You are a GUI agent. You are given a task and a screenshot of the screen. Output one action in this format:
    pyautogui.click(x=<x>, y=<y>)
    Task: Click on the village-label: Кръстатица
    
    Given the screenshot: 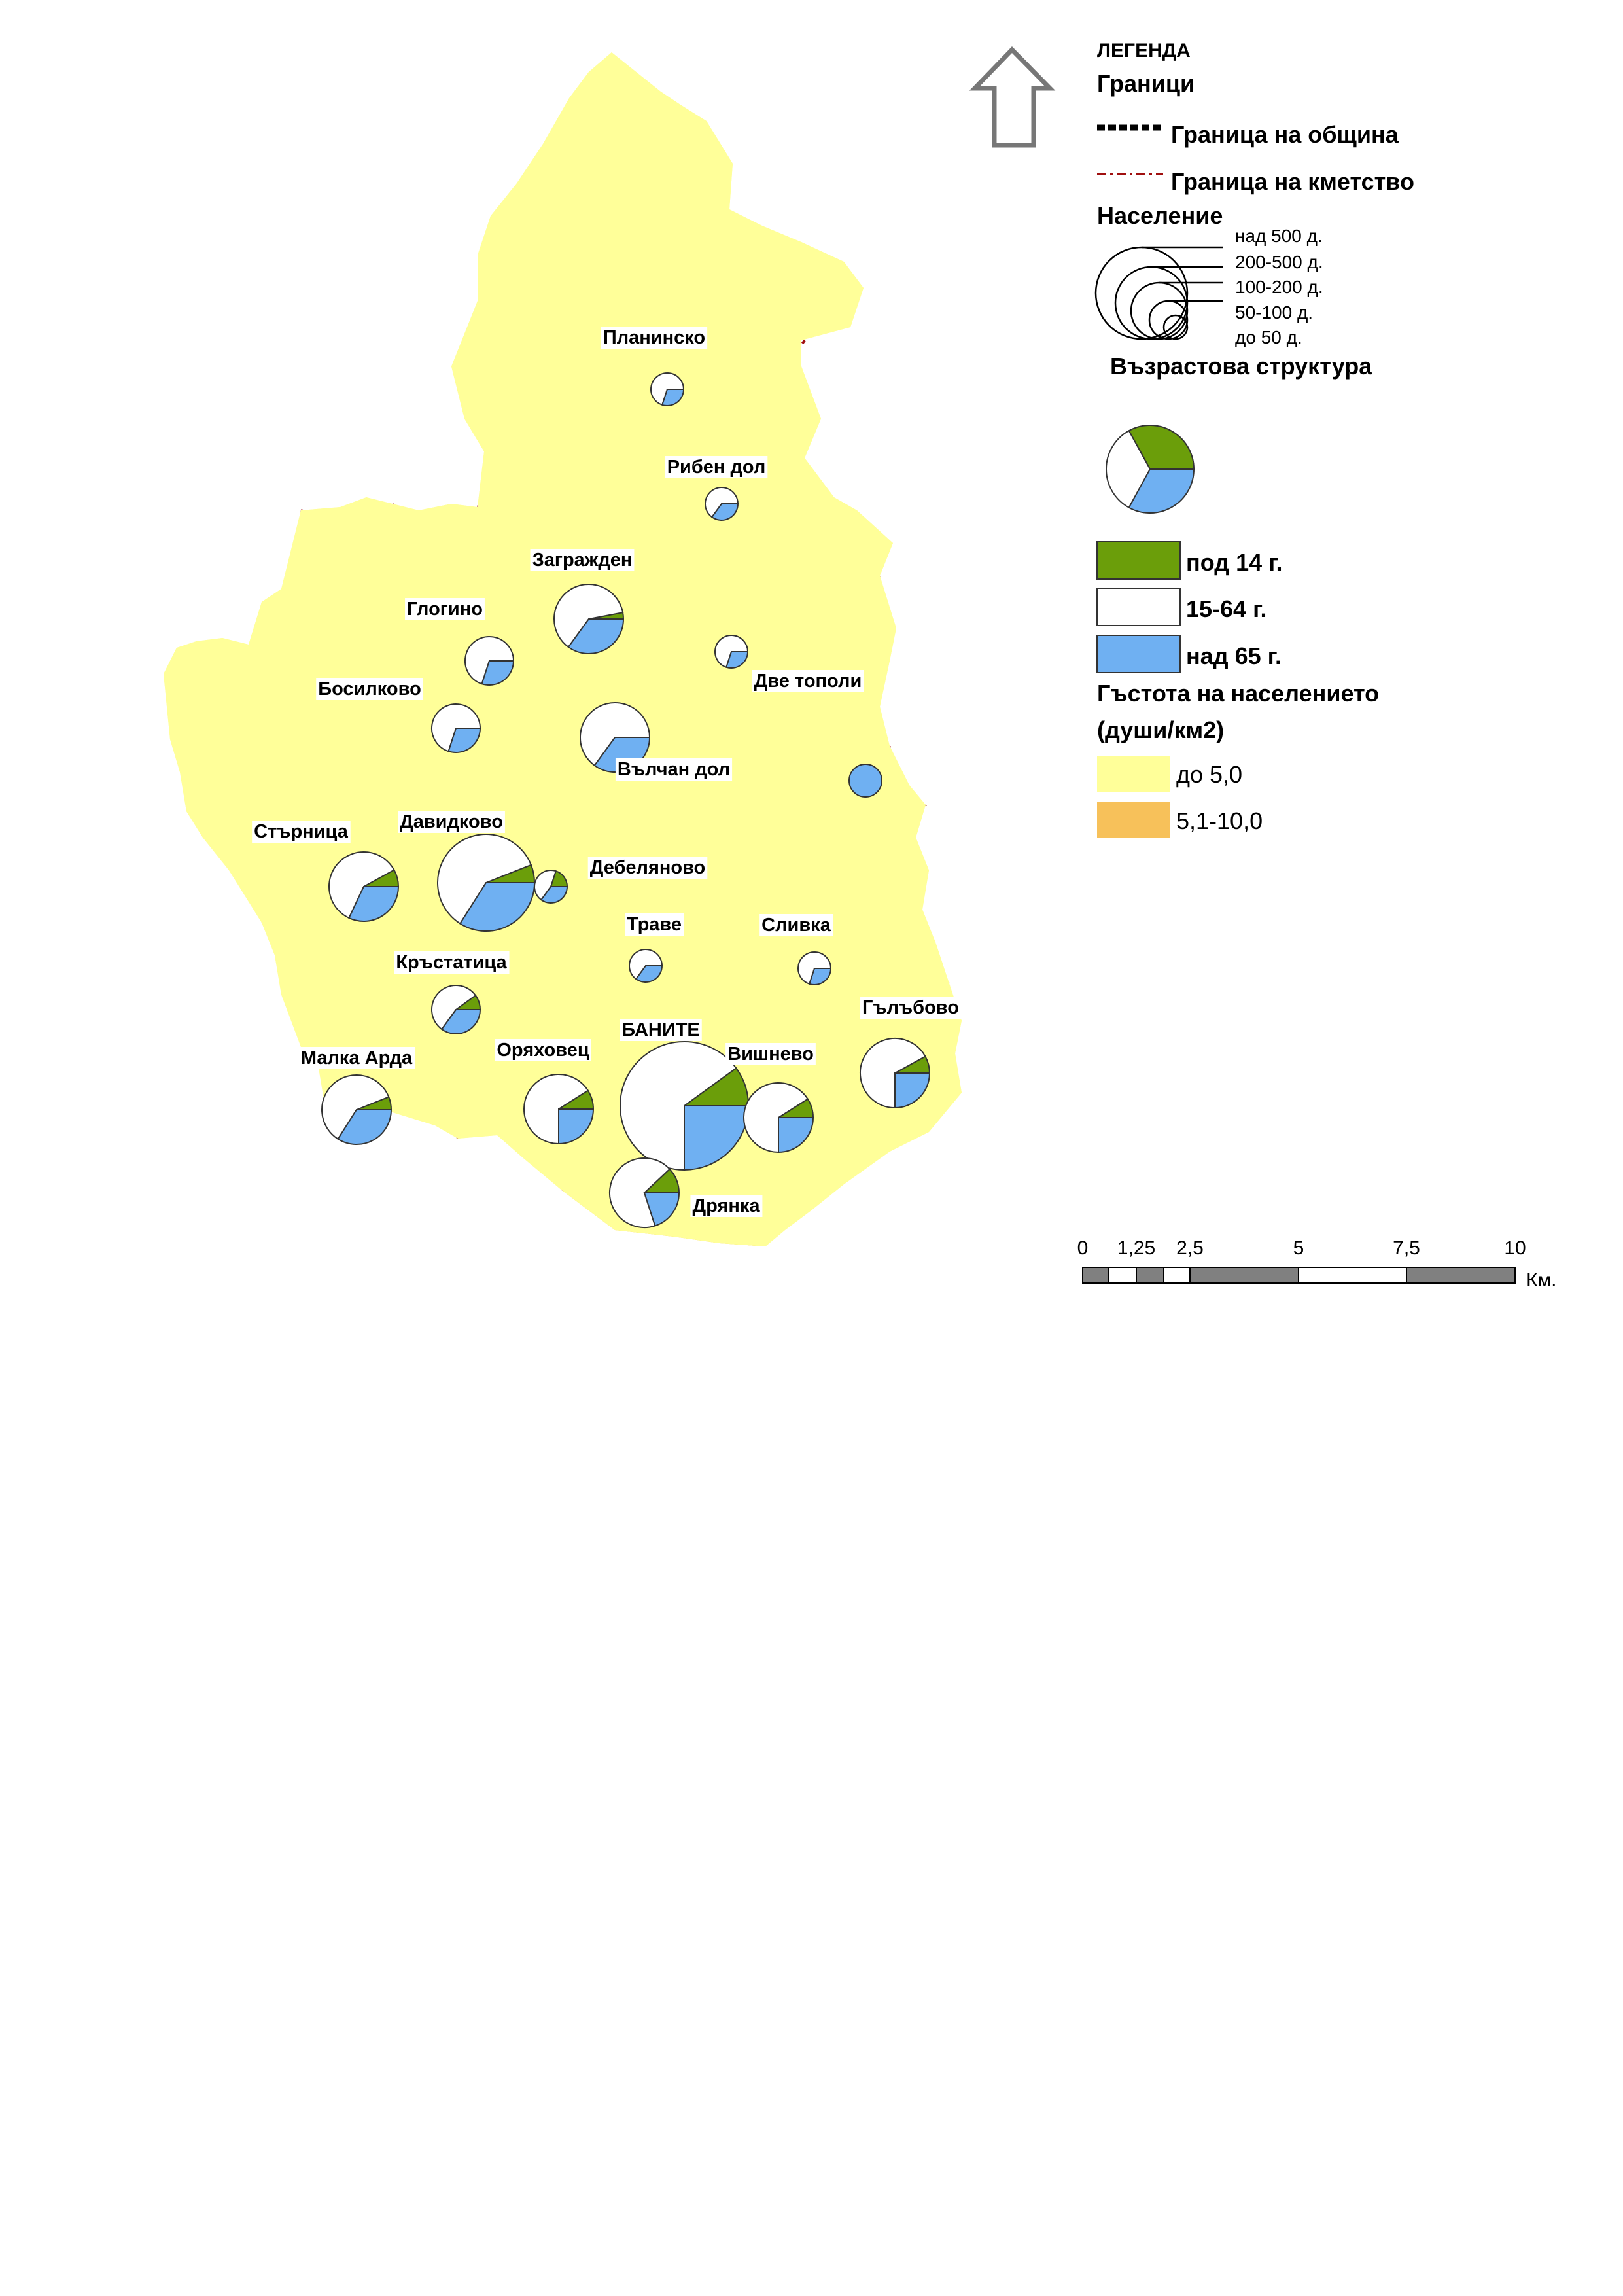 What is the action you would take?
    pyautogui.click(x=452, y=963)
    